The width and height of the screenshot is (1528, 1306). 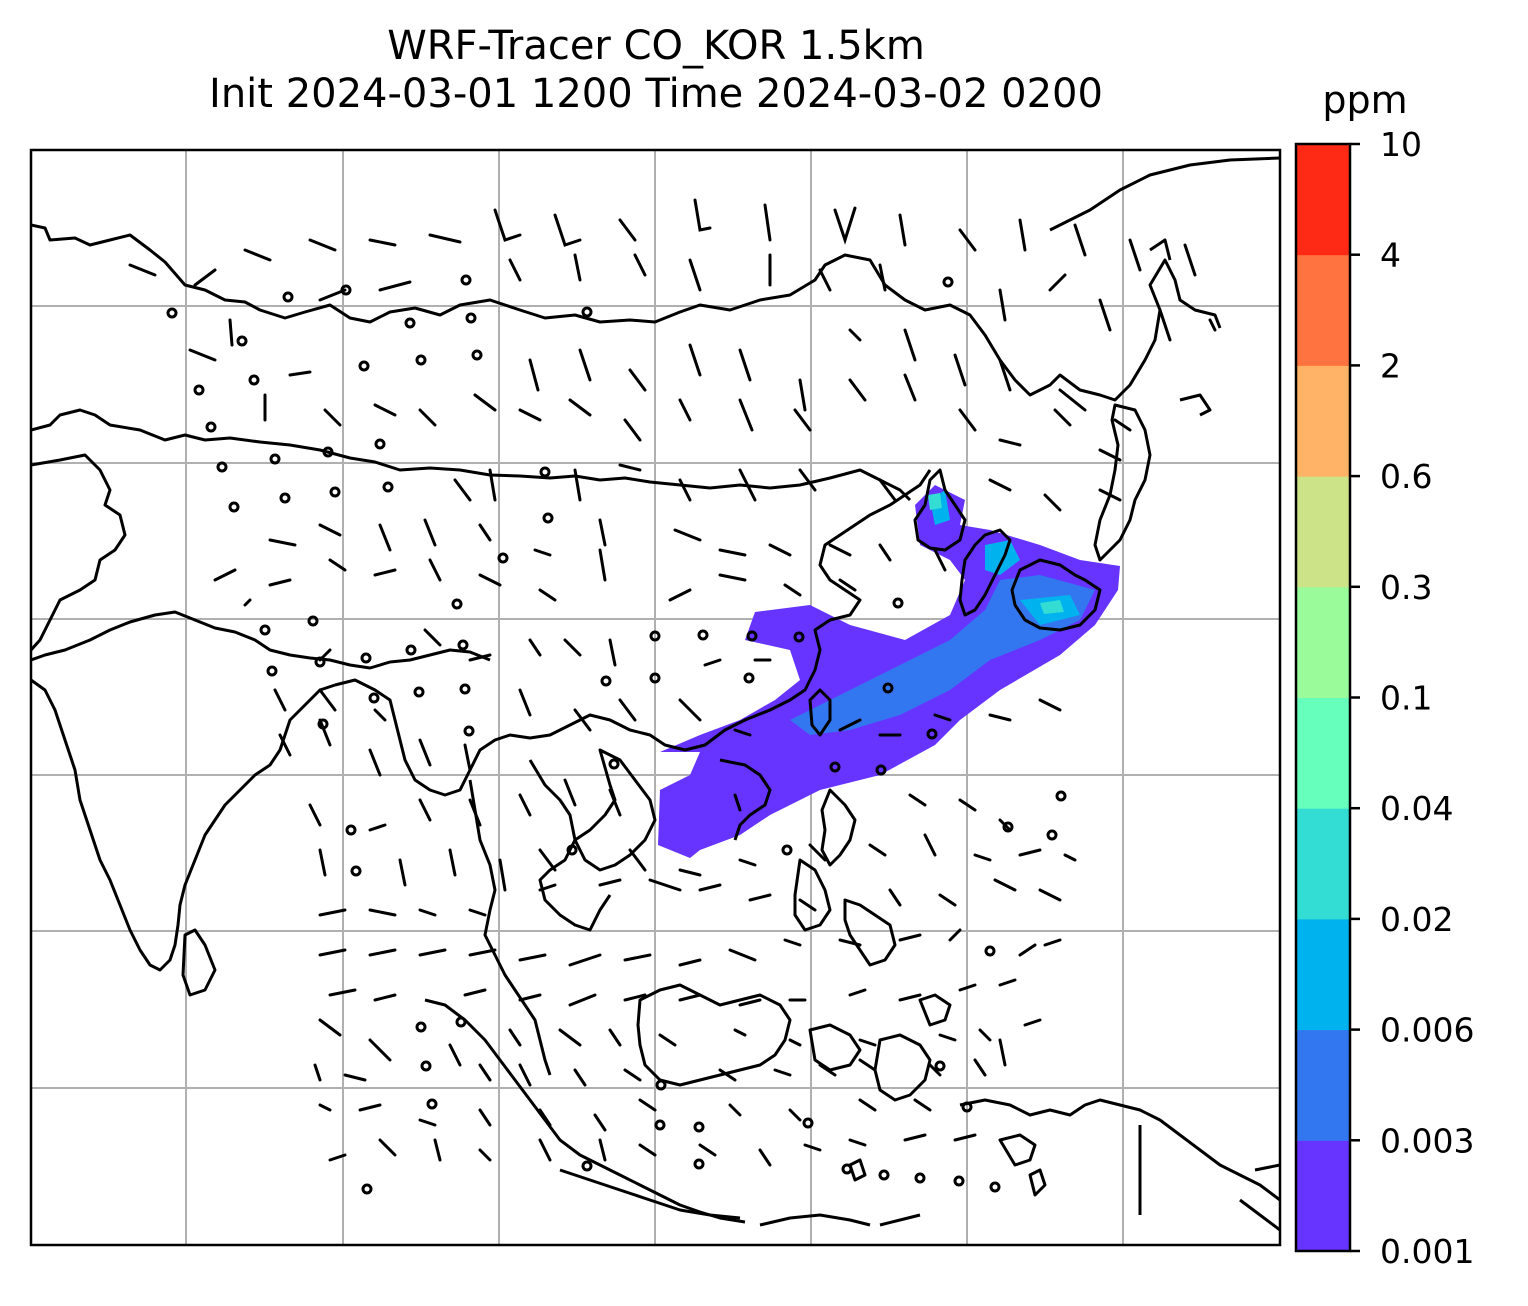 I want to click on colorbar-tick-label: 10, so click(x=1401, y=144).